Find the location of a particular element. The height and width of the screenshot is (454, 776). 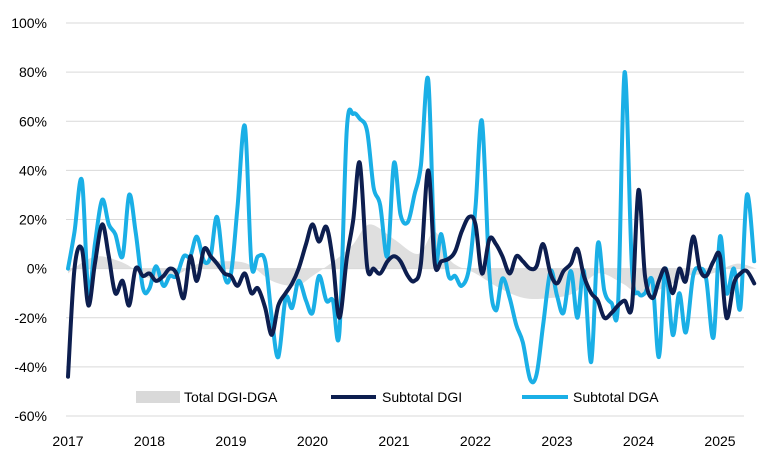

x-axis-ticks: 2017 2018 2019 2020 2021 2022 2023 2024 2025 is located at coordinates (393, 441).